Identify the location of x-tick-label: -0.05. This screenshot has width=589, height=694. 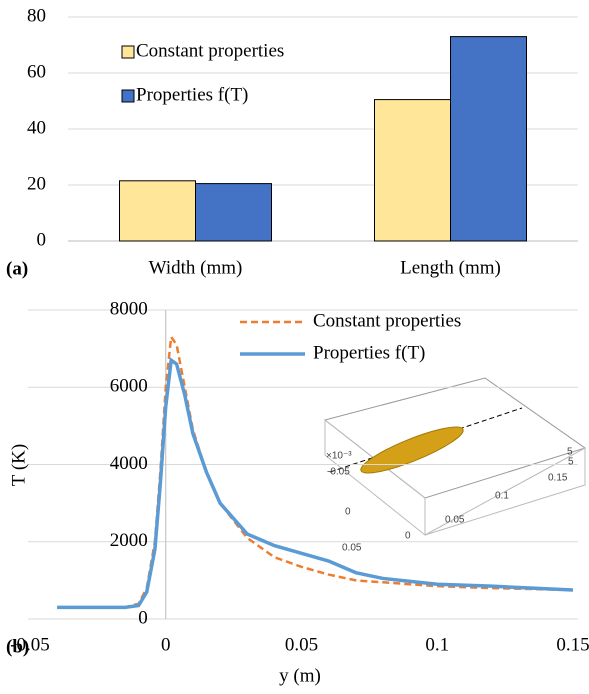
(30, 644).